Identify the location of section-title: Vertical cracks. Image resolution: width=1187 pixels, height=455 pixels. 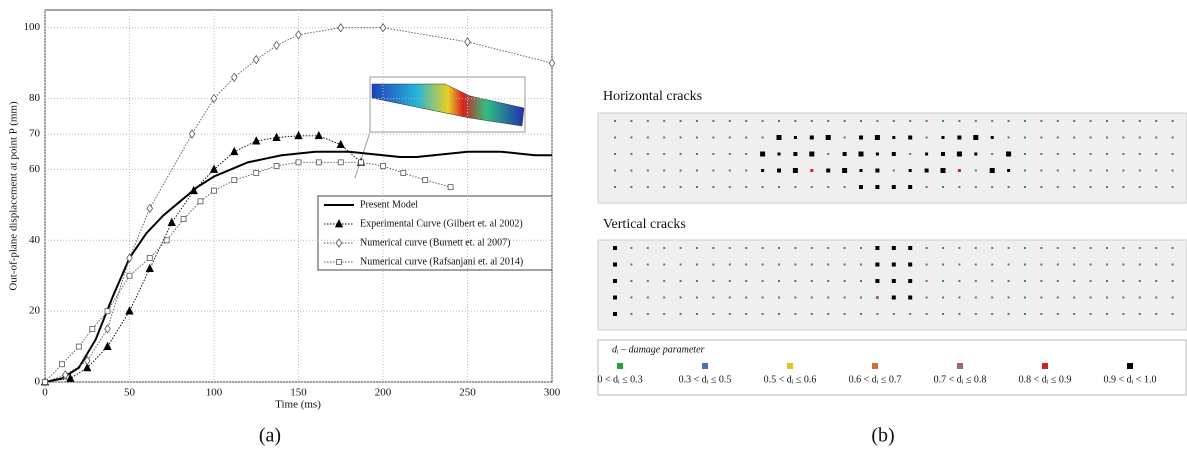
(644, 224).